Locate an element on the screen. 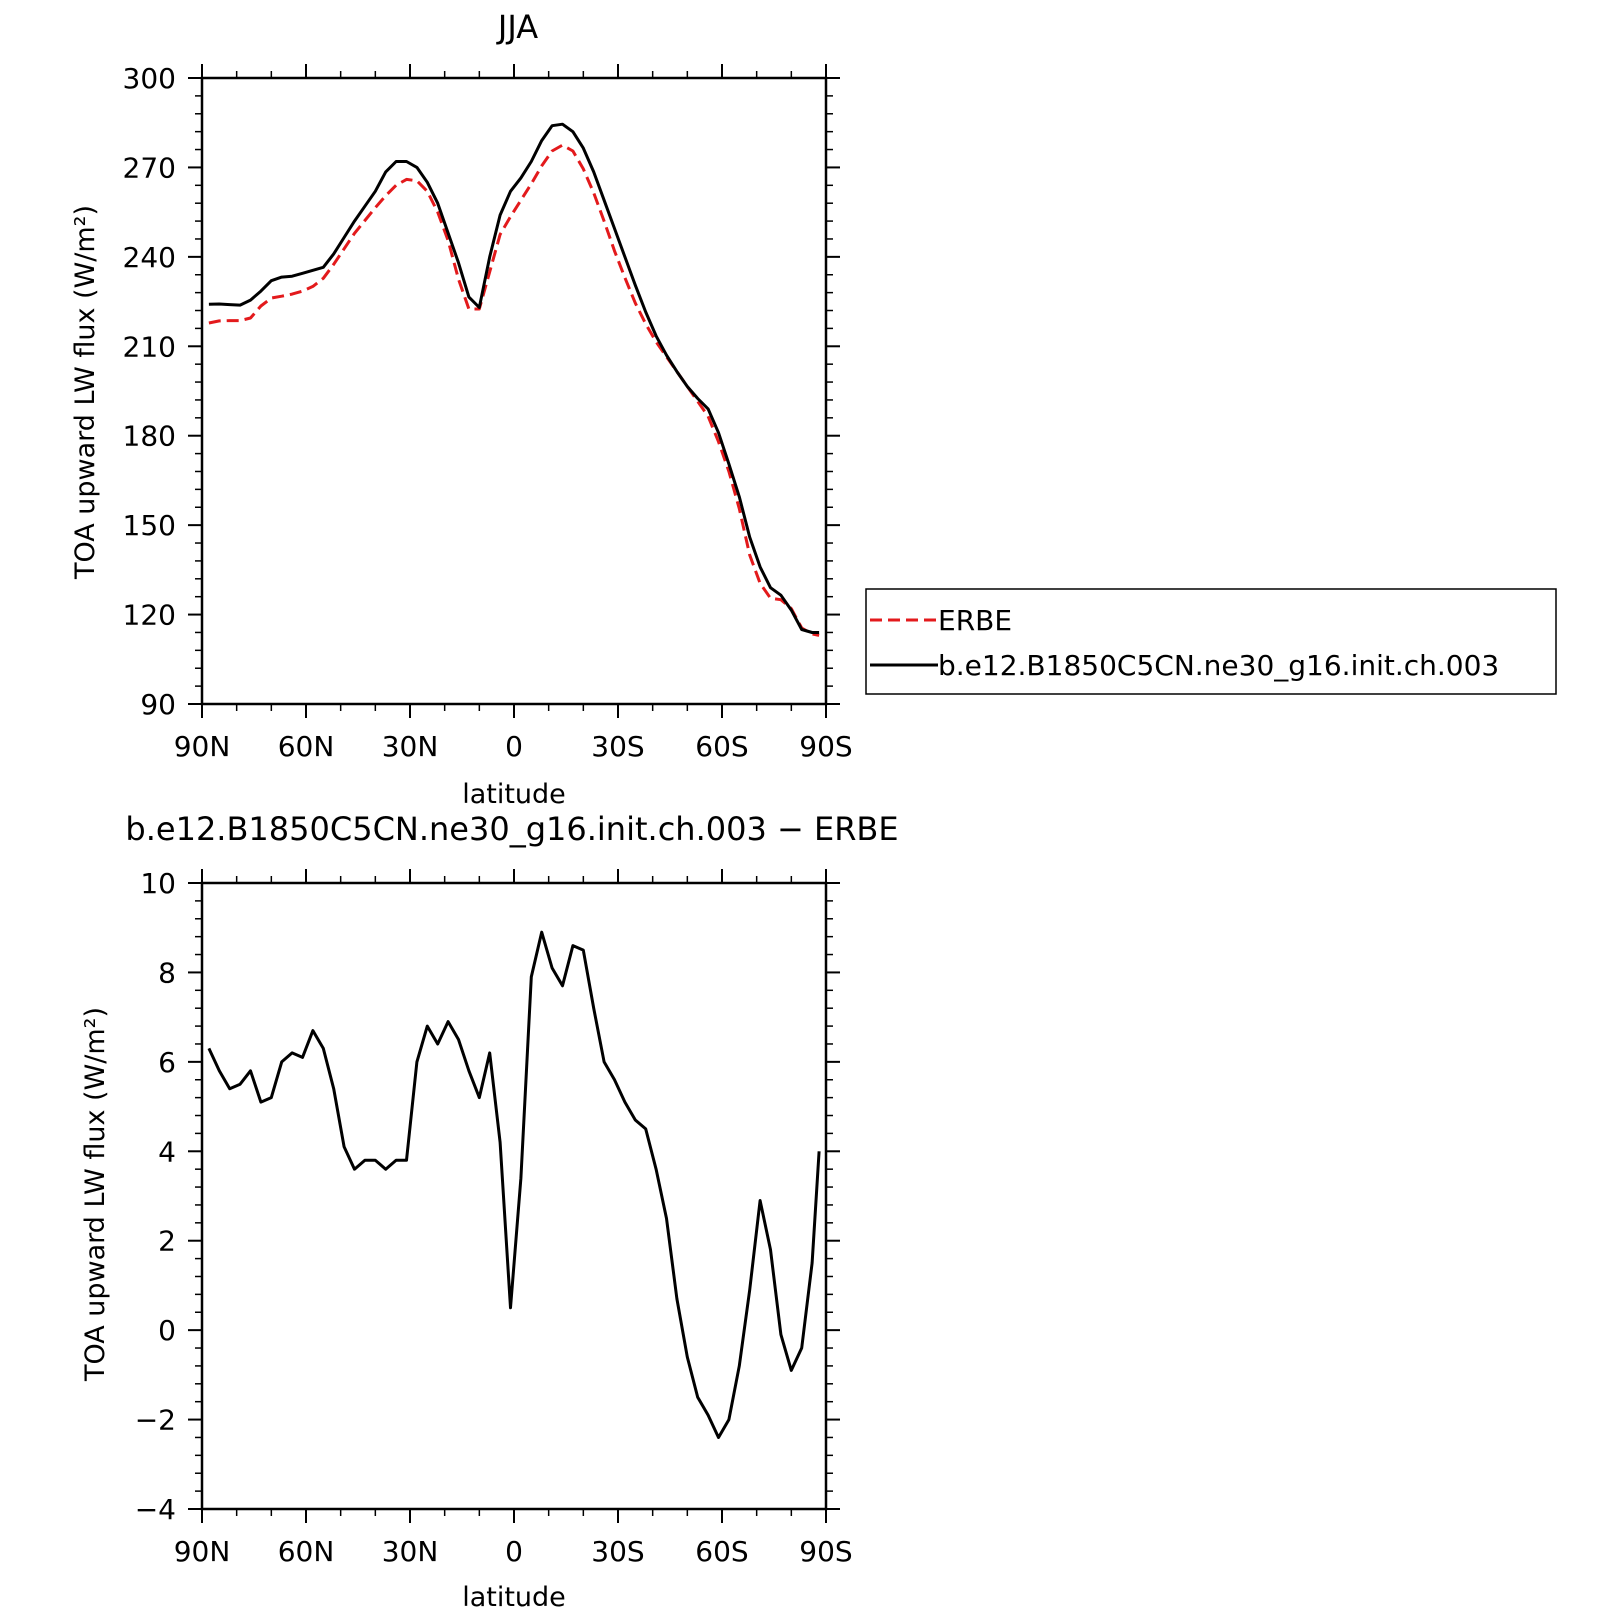 The image size is (1614, 1613). y-tick-label: 240 is located at coordinates (149, 257).